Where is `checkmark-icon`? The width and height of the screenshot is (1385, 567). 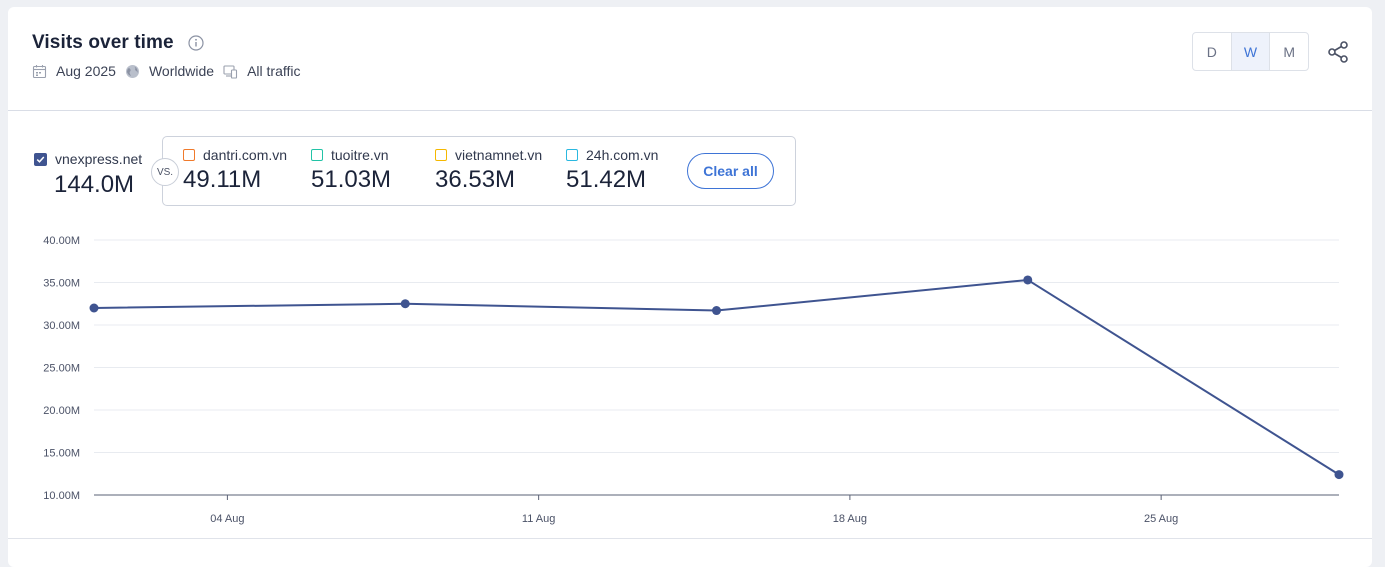 checkmark-icon is located at coordinates (40, 159).